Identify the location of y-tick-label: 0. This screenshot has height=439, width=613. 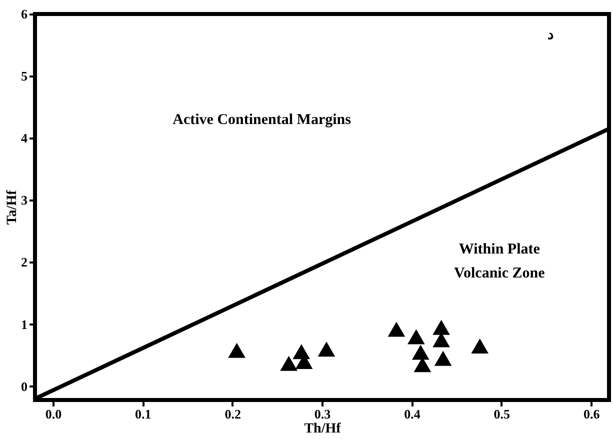
(24, 386).